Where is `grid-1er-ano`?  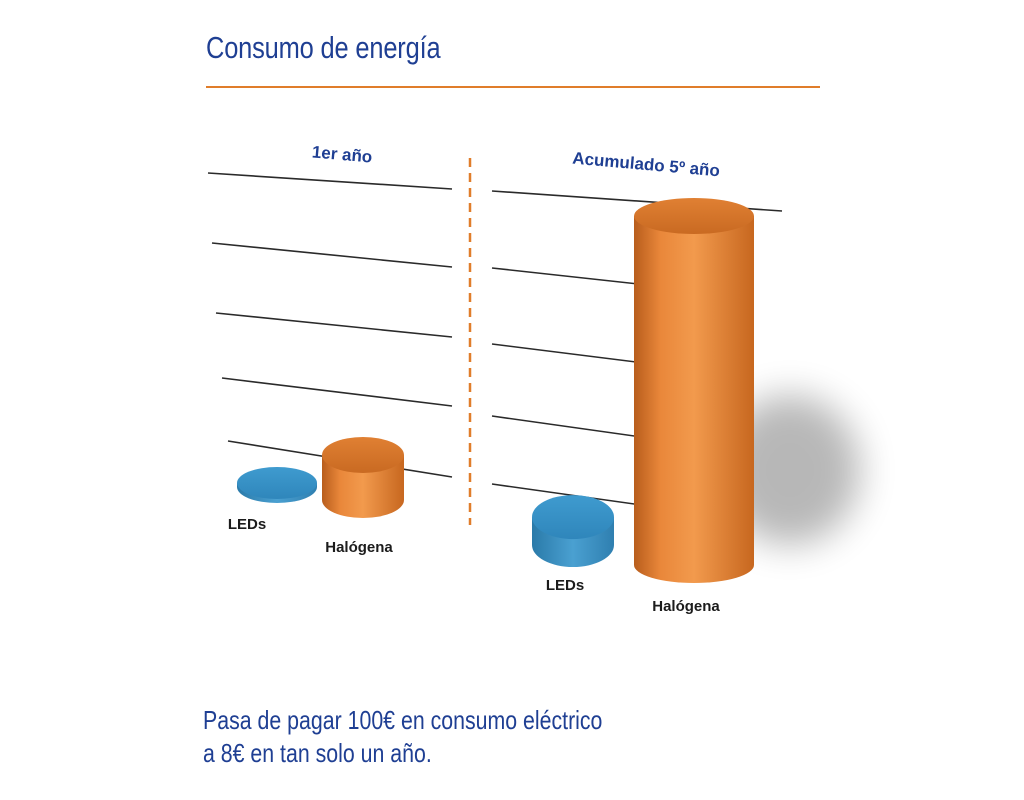
grid-1er-ano is located at coordinates (330, 325).